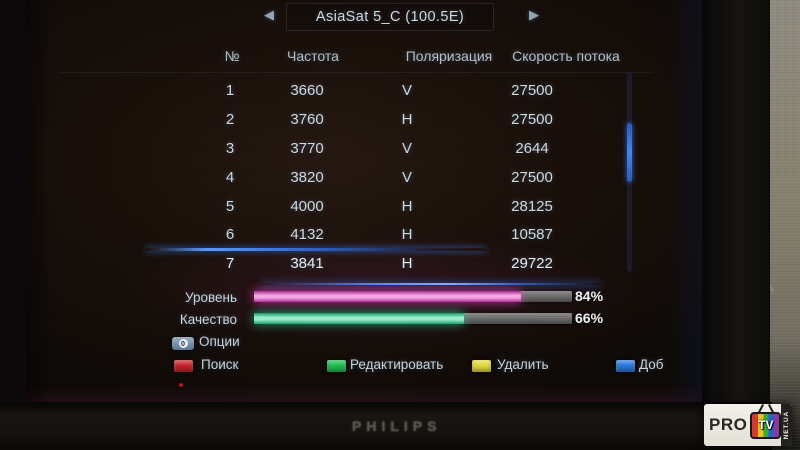  I want to click on row-number: 6, so click(230, 235).